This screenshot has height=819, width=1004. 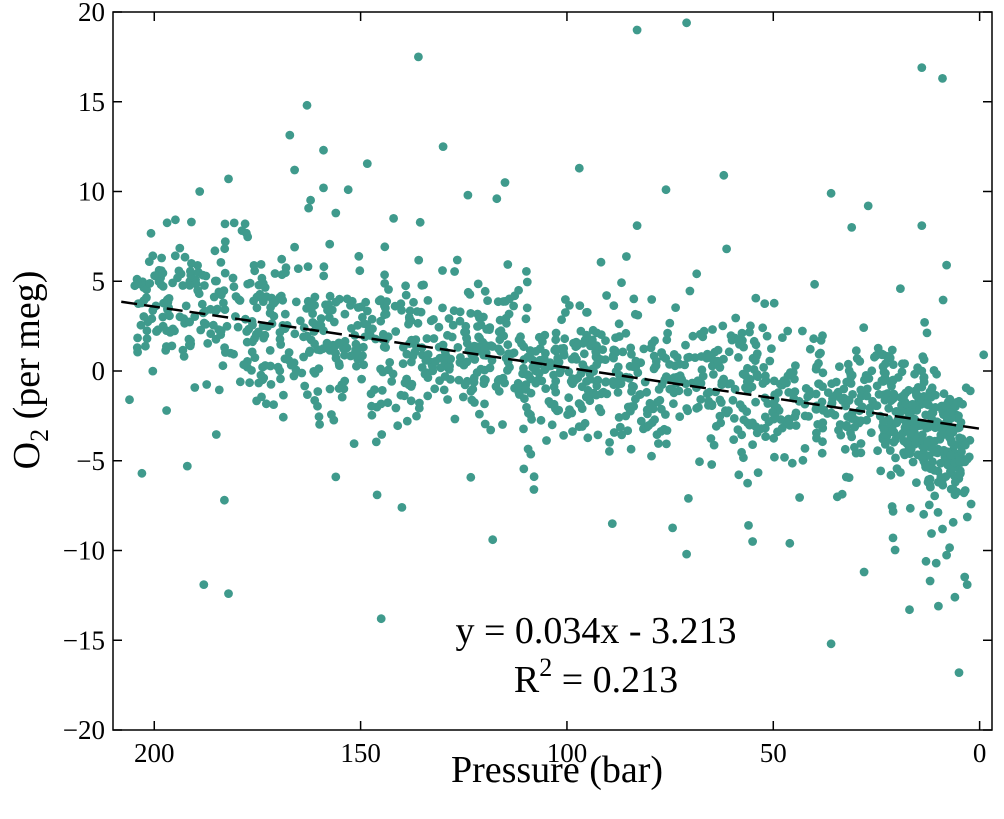 What do you see at coordinates (39, 435) in the screenshot?
I see `y-axis-label-subscript: 2` at bounding box center [39, 435].